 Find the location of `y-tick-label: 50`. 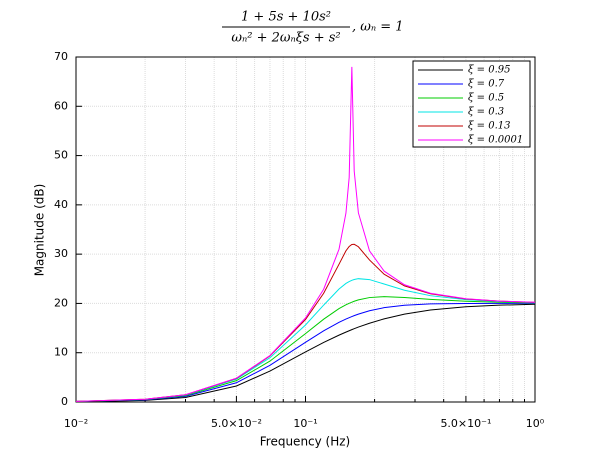

y-tick-label: 50 is located at coordinates (61, 155).